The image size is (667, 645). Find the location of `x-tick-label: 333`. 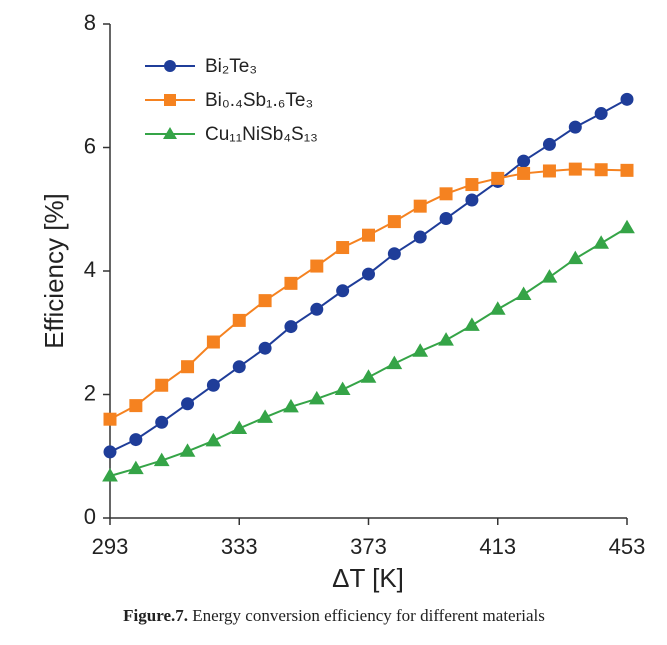

x-tick-label: 333 is located at coordinates (239, 546).